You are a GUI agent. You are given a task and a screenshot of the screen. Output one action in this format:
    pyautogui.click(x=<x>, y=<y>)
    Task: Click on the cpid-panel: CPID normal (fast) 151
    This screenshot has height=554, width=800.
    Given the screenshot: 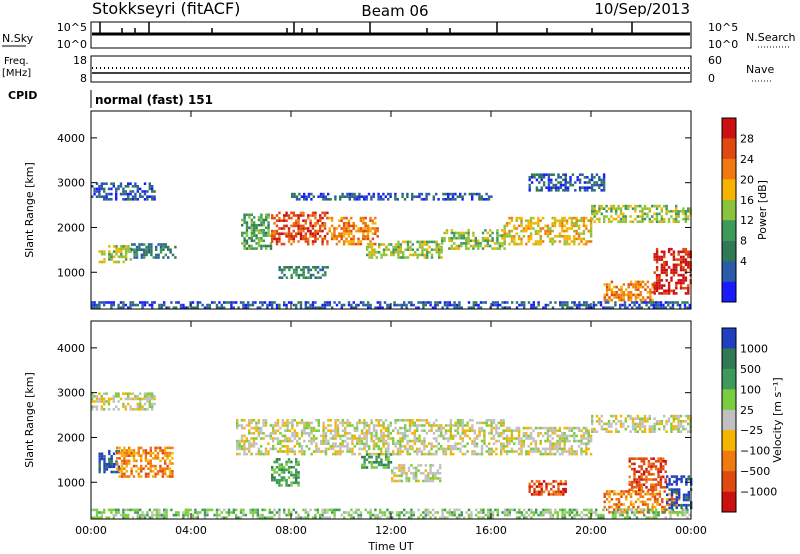 What is the action you would take?
    pyautogui.click(x=110, y=98)
    